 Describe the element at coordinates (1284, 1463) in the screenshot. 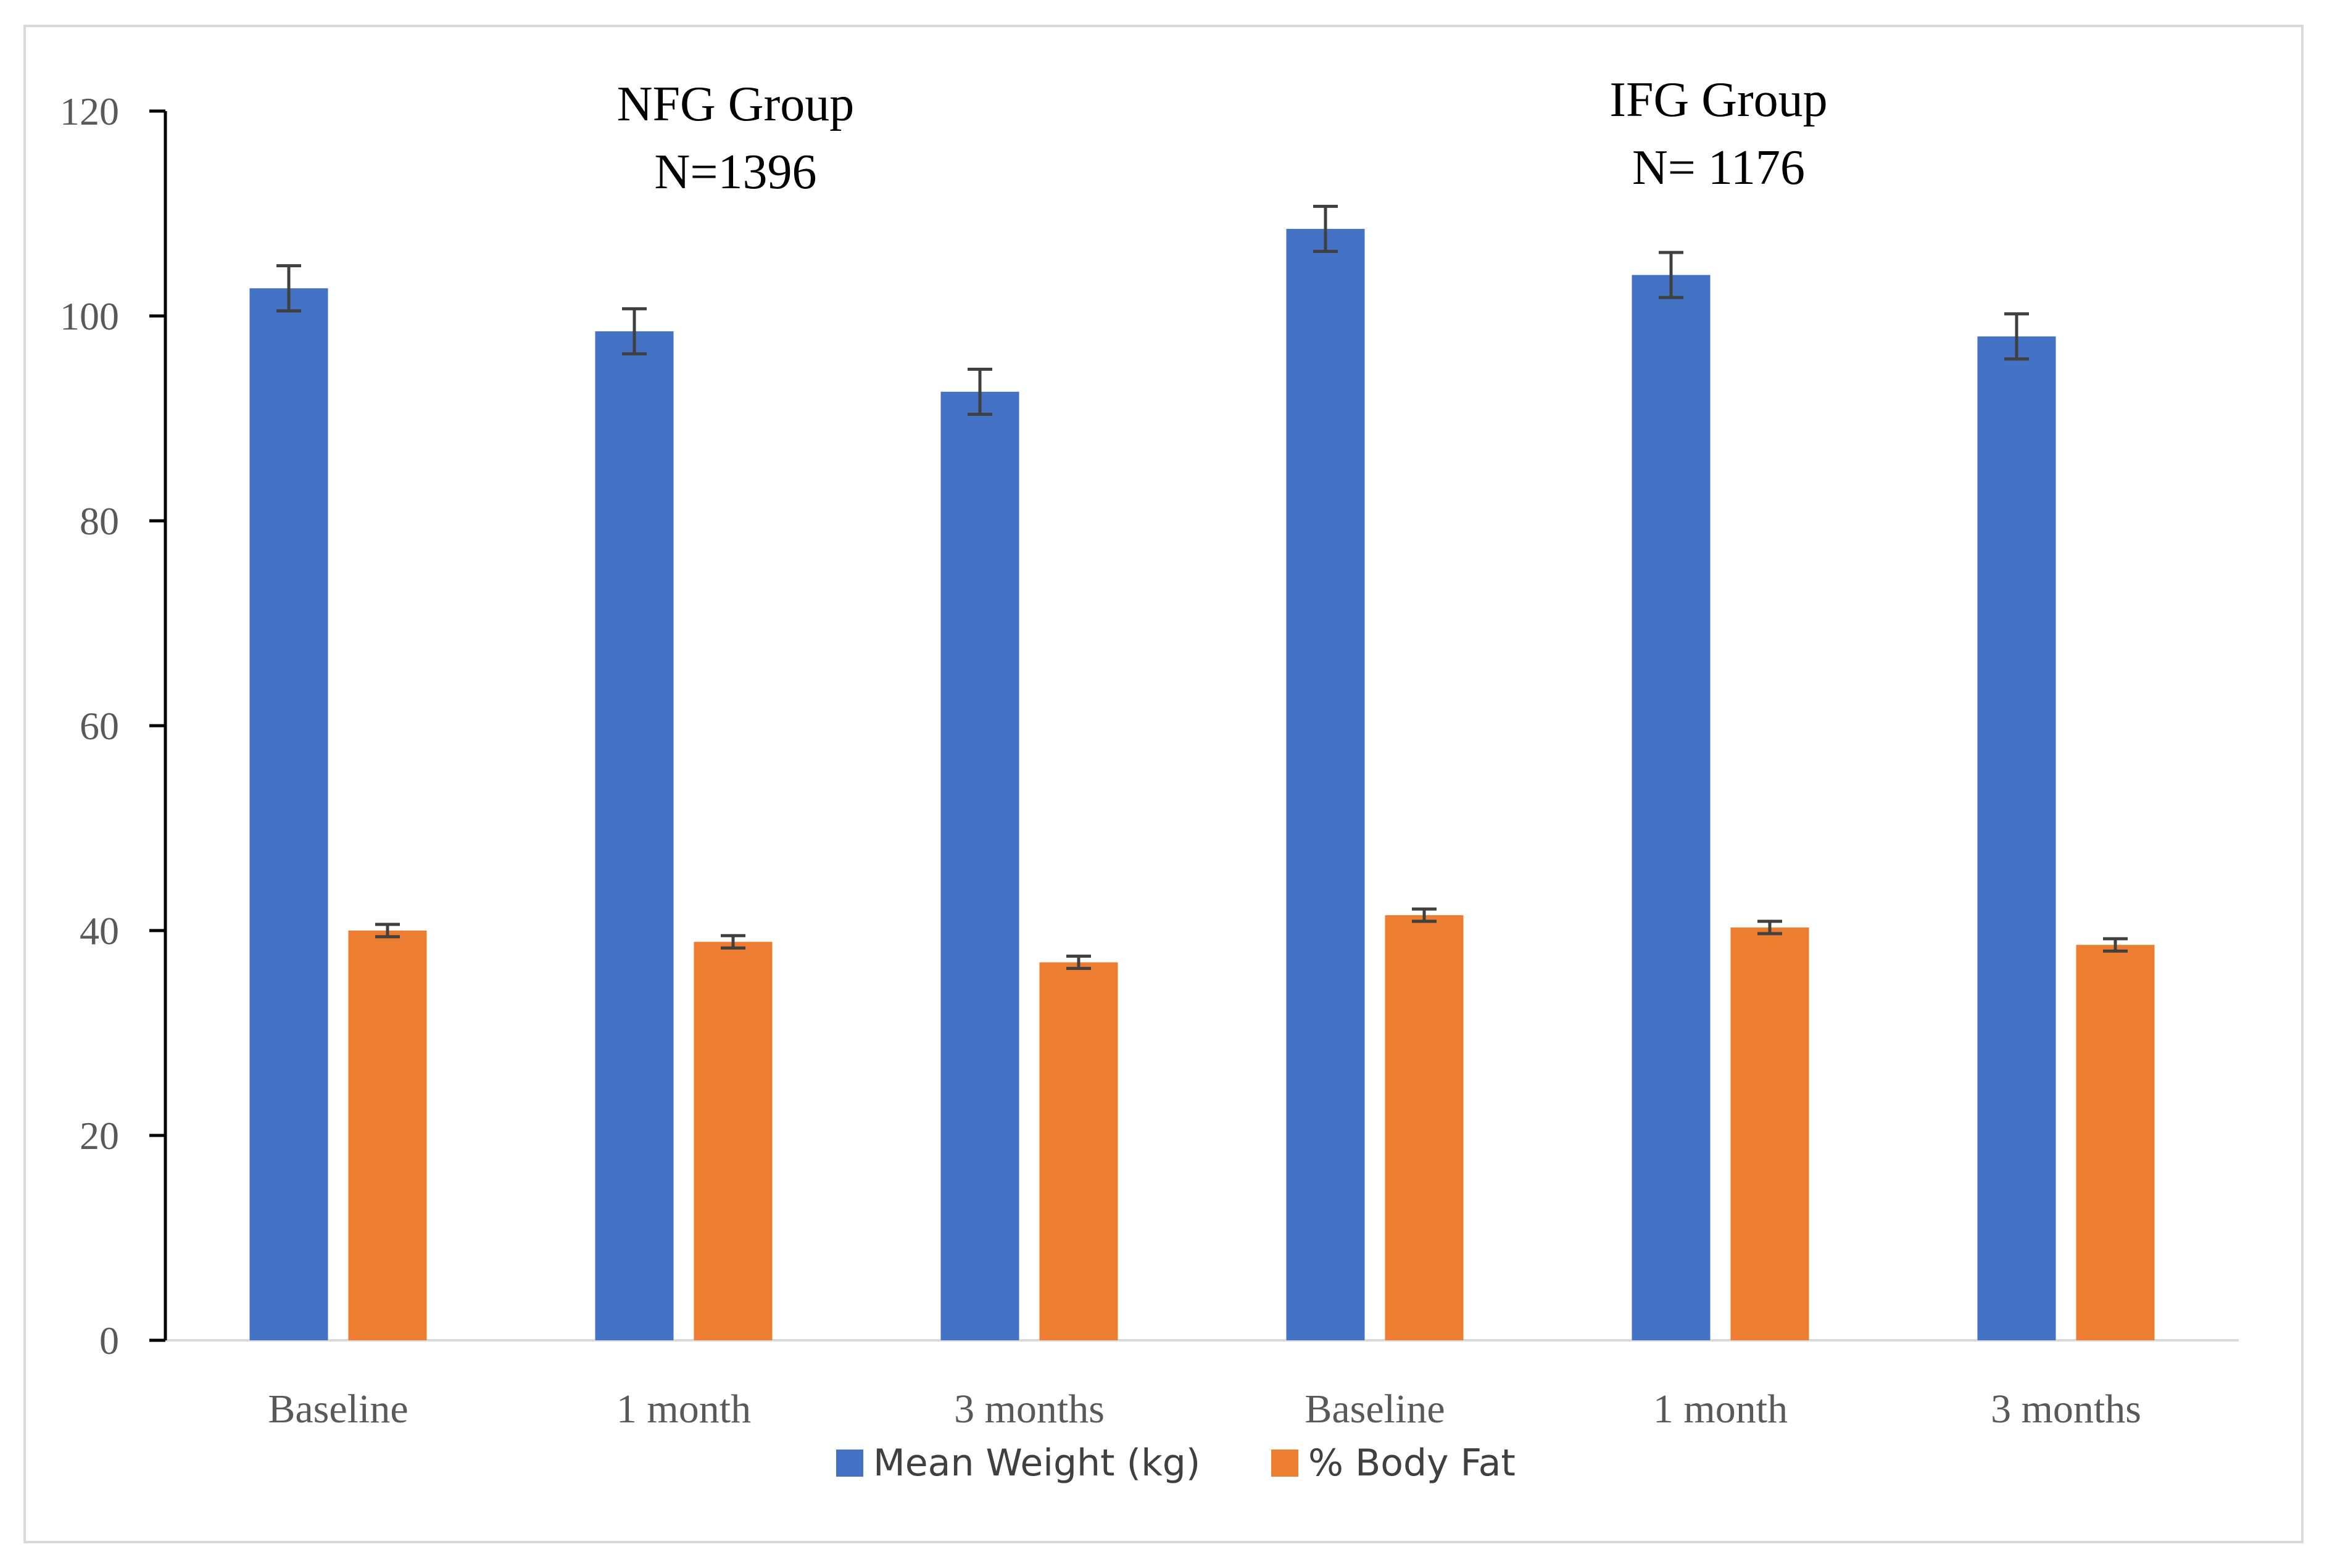

I see `legend-swatch-body-fat` at that location.